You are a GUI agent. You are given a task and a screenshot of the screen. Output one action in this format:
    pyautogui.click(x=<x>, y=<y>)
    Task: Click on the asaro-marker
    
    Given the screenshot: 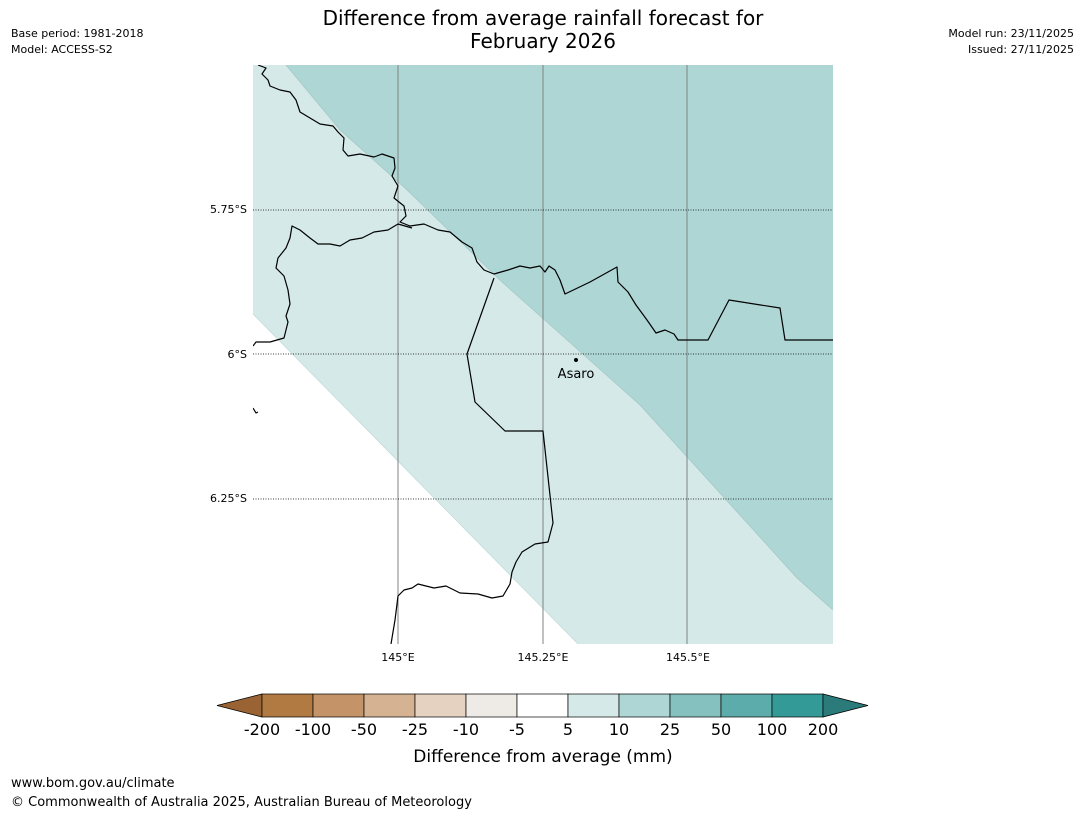 What is the action you would take?
    pyautogui.click(x=576, y=360)
    